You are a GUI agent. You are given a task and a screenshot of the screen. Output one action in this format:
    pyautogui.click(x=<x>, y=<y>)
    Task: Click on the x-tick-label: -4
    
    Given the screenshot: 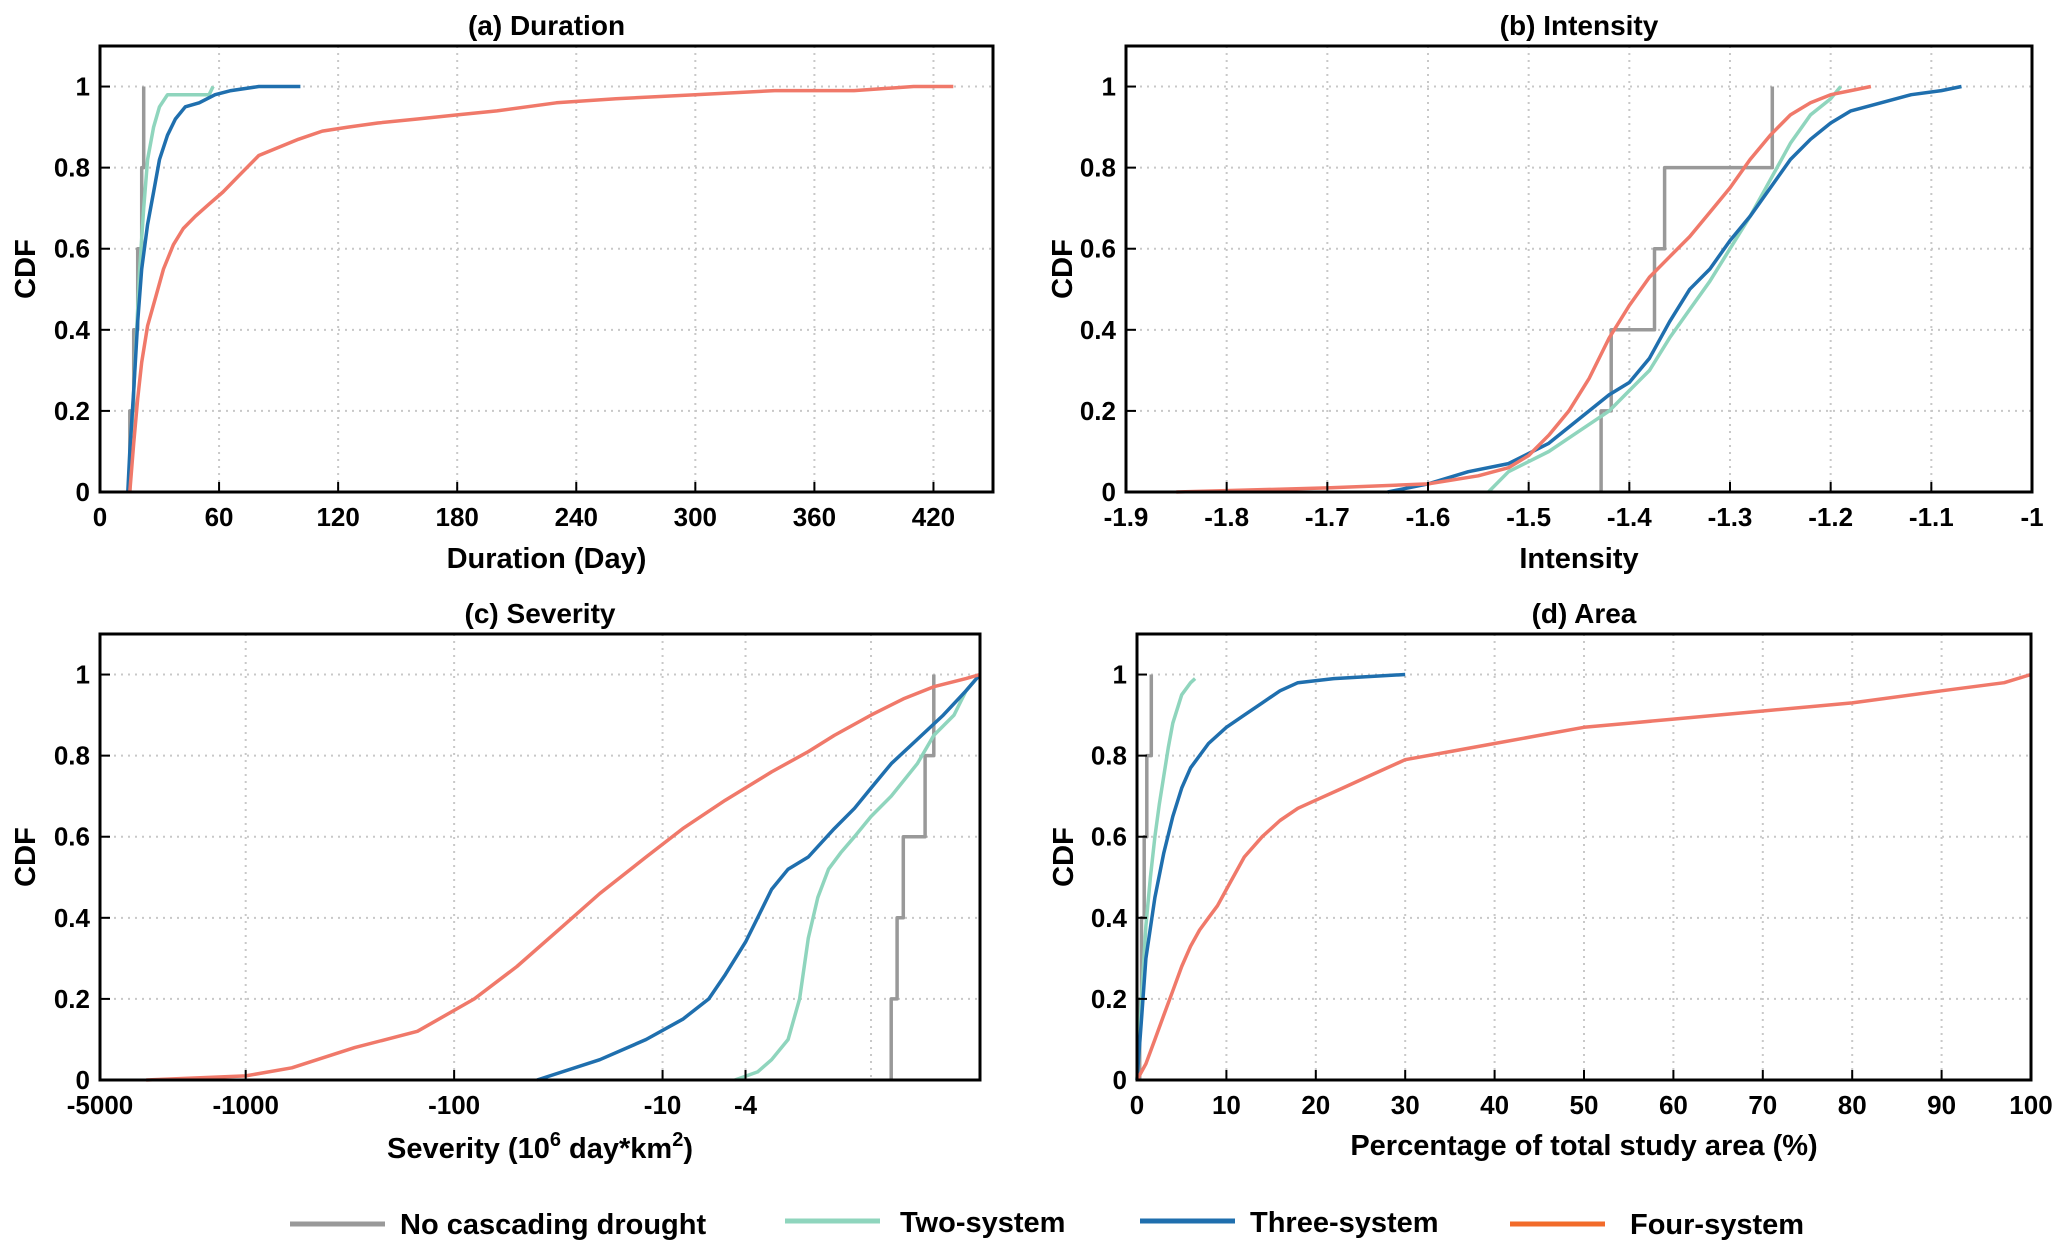 What is the action you would take?
    pyautogui.click(x=746, y=1105)
    